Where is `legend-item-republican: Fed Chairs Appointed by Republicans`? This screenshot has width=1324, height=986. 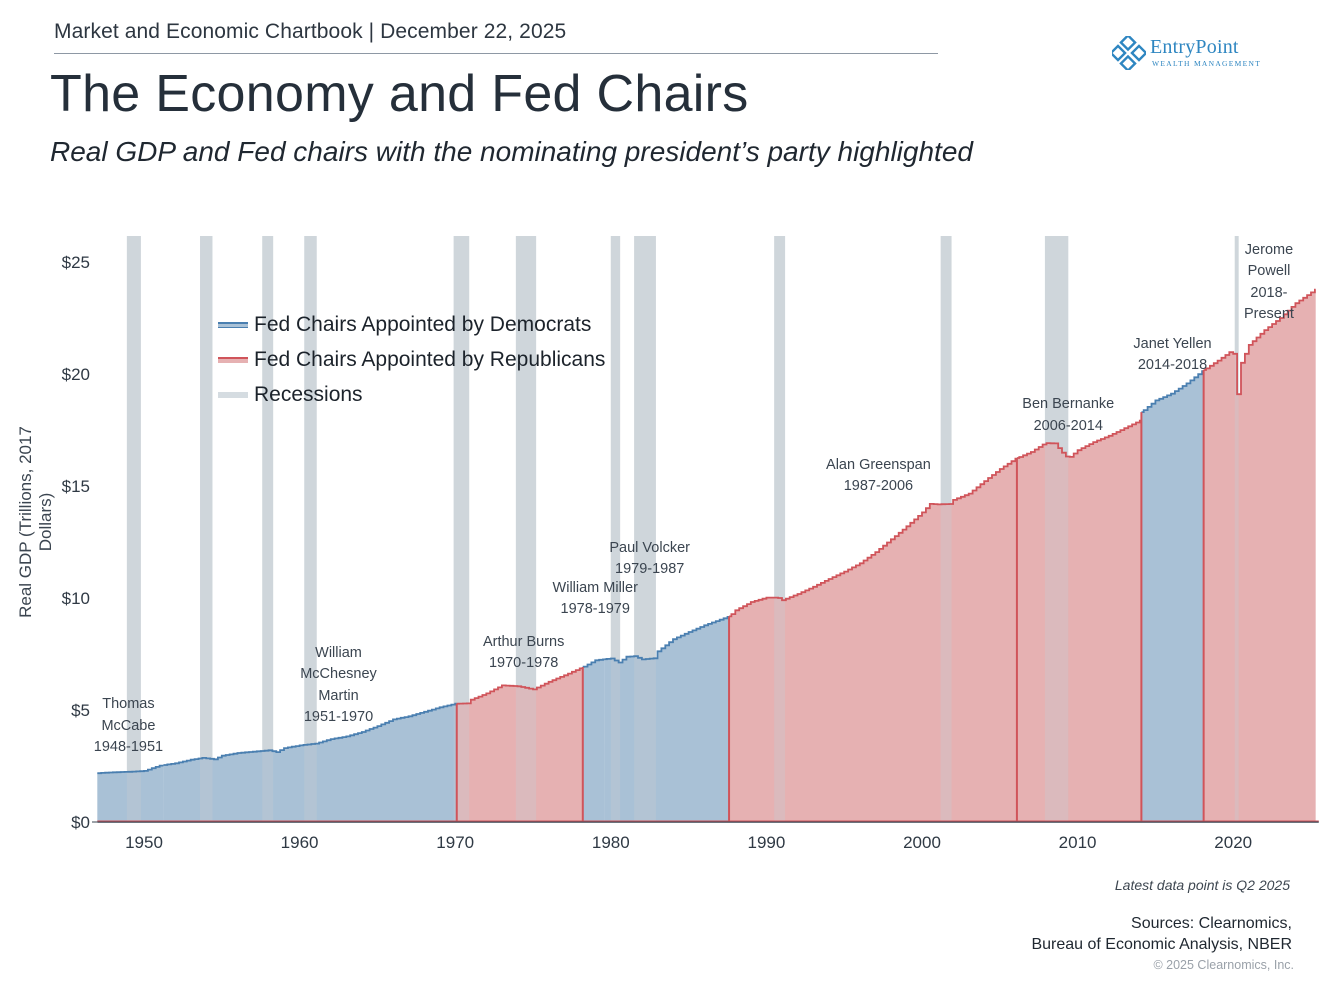
legend-item-republican: Fed Chairs Appointed by Republicans is located at coordinates (411, 359).